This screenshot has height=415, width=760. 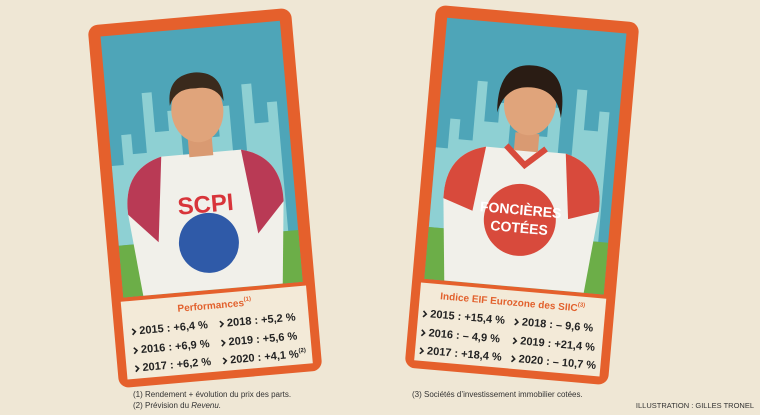 I want to click on stat: 2020 : +4,1 %(2), so click(x=268, y=356).